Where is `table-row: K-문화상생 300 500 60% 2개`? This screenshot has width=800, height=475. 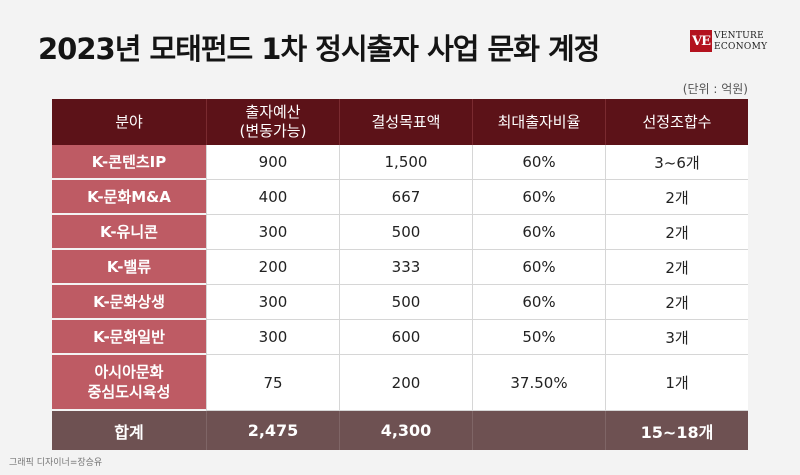 table-row: K-문화상생 300 500 60% 2개 is located at coordinates (400, 302).